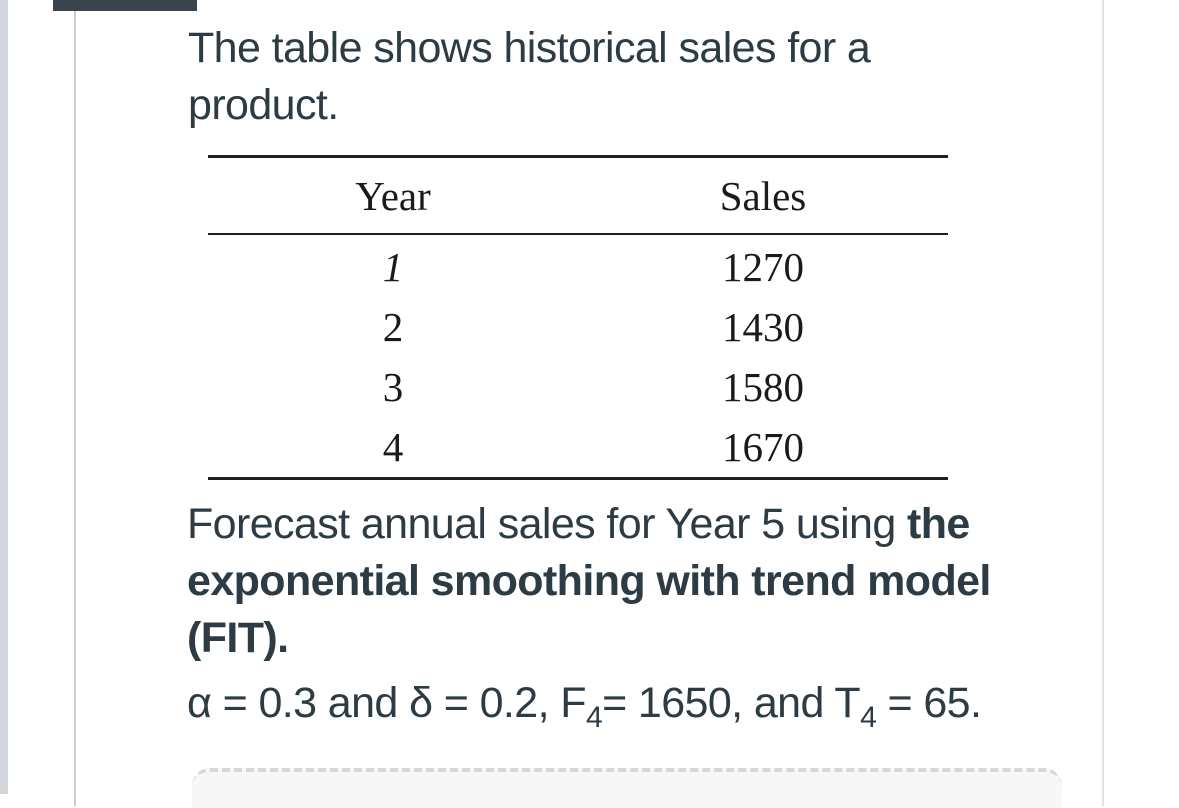 Image resolution: width=1179 pixels, height=808 pixels. What do you see at coordinates (594, 717) in the screenshot?
I see `f-subscript: 4` at bounding box center [594, 717].